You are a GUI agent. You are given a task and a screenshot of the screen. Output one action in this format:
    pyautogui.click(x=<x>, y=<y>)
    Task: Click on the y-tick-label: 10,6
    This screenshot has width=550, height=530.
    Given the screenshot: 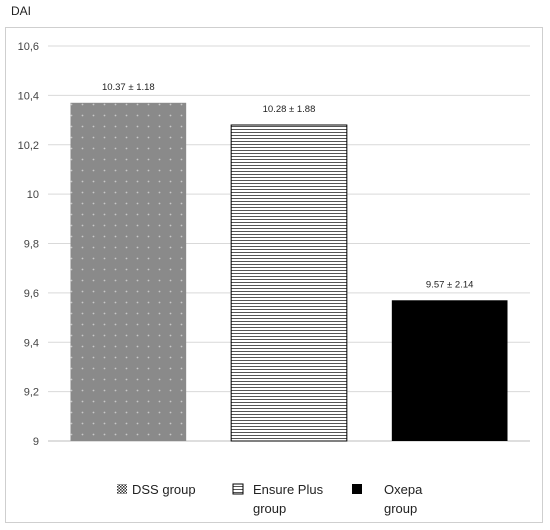 What is the action you would take?
    pyautogui.click(x=28, y=47)
    